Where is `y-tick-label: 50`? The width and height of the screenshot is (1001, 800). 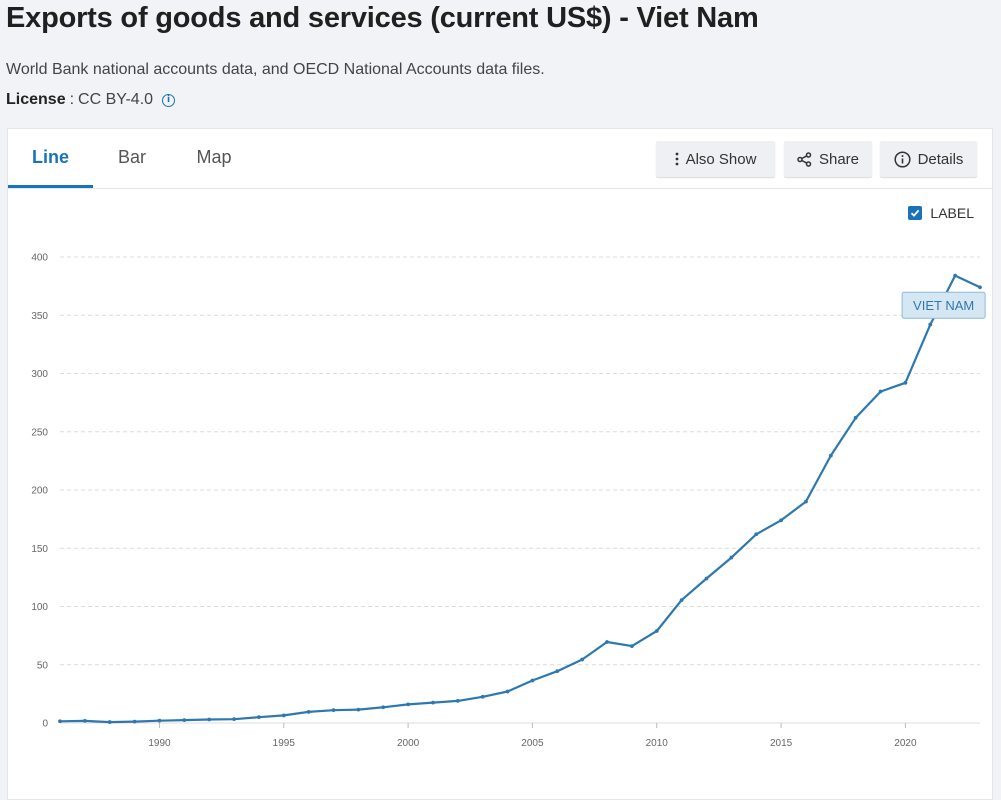 y-tick-label: 50 is located at coordinates (43, 665).